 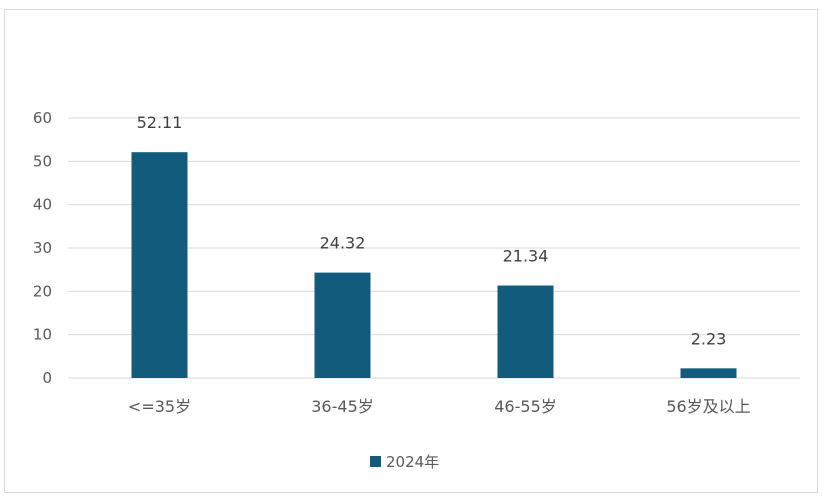 I want to click on data-label: 52.11, so click(x=160, y=122).